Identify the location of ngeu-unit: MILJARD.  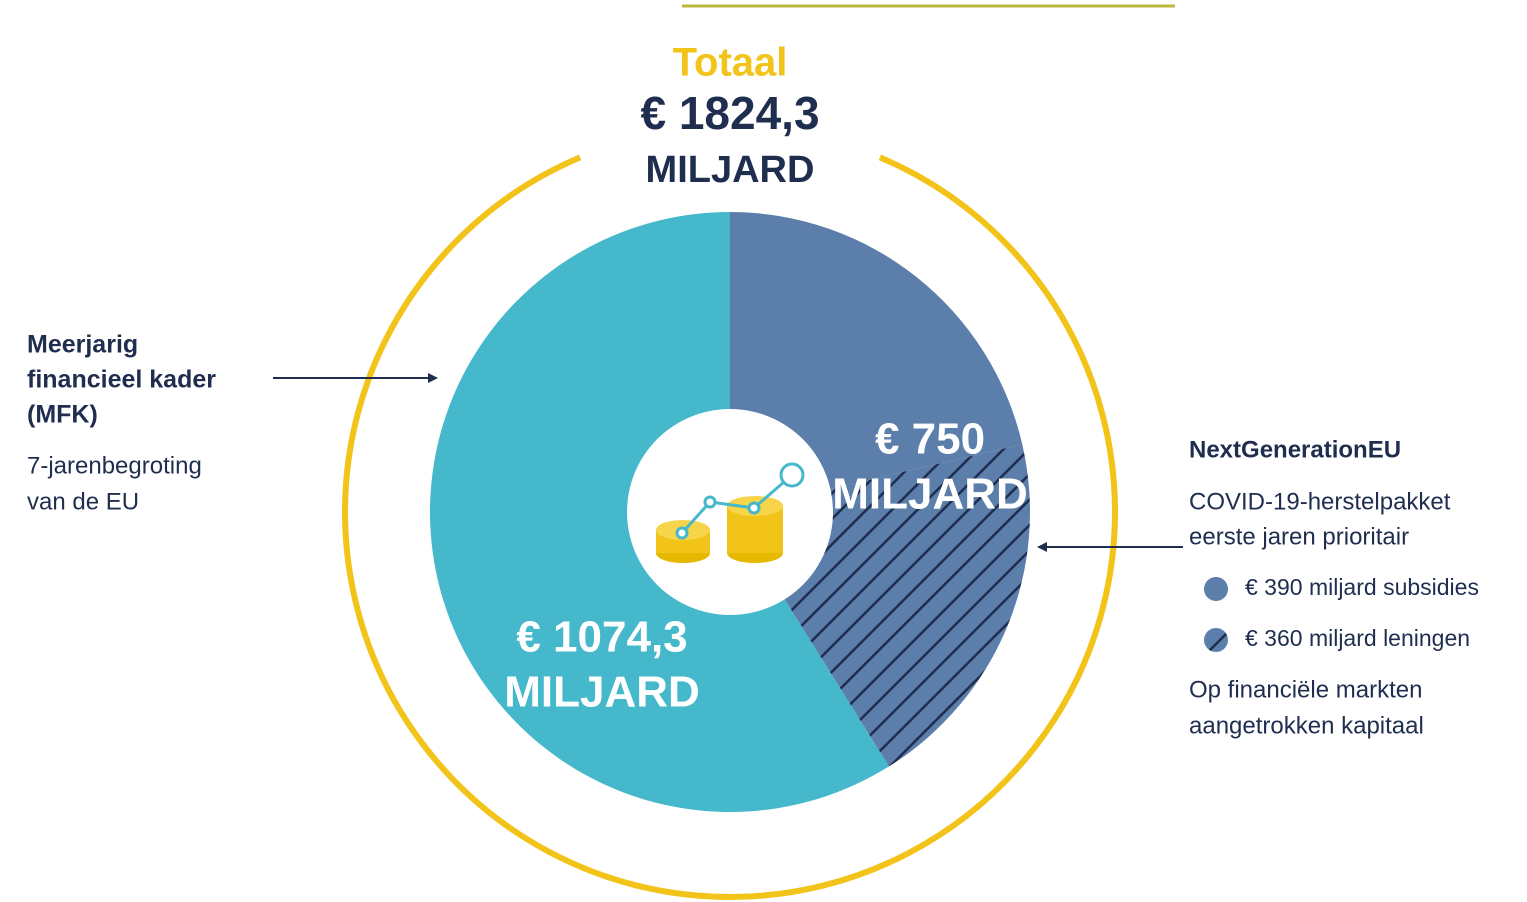
(930, 494).